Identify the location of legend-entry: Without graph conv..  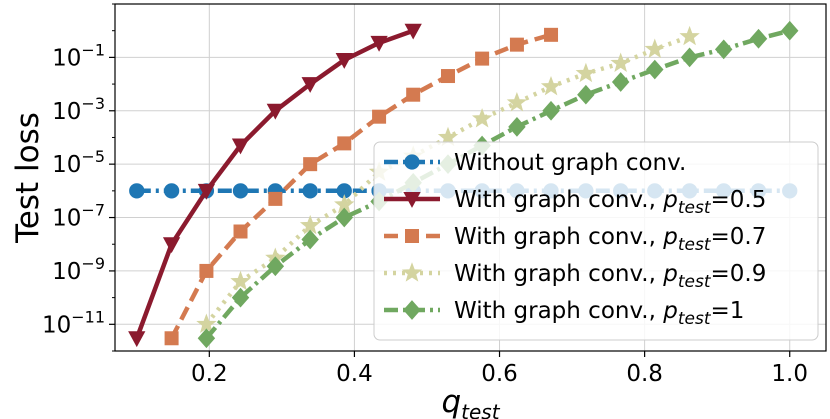
(535, 163).